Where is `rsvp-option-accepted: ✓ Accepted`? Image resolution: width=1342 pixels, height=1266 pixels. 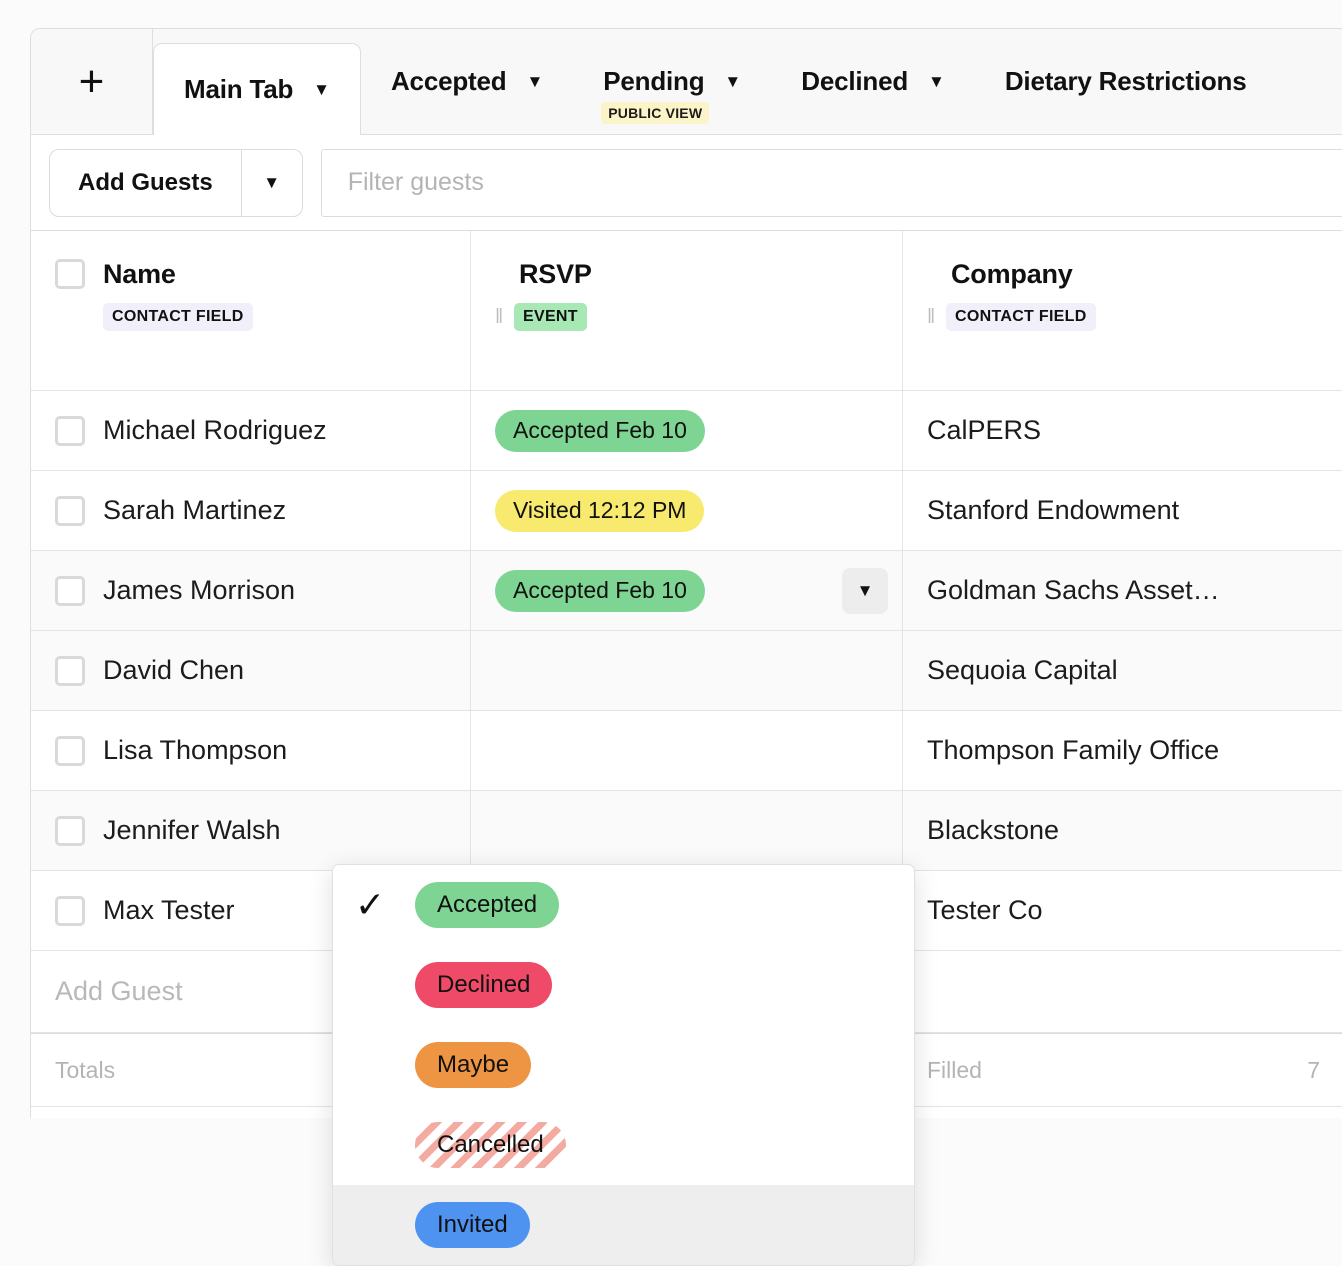
rsvp-option-accepted: ✓ Accepted is located at coordinates (623, 905).